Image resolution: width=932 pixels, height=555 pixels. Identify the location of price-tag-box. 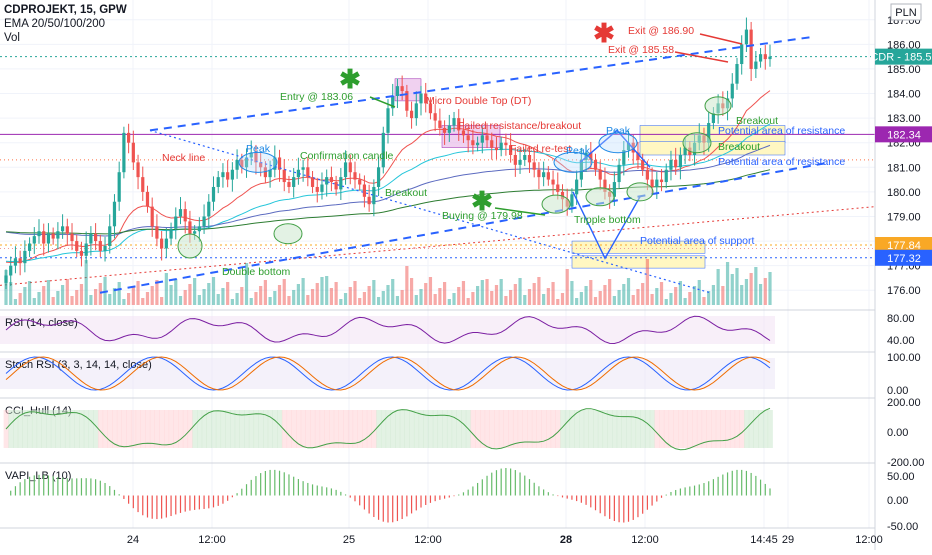
(903, 257).